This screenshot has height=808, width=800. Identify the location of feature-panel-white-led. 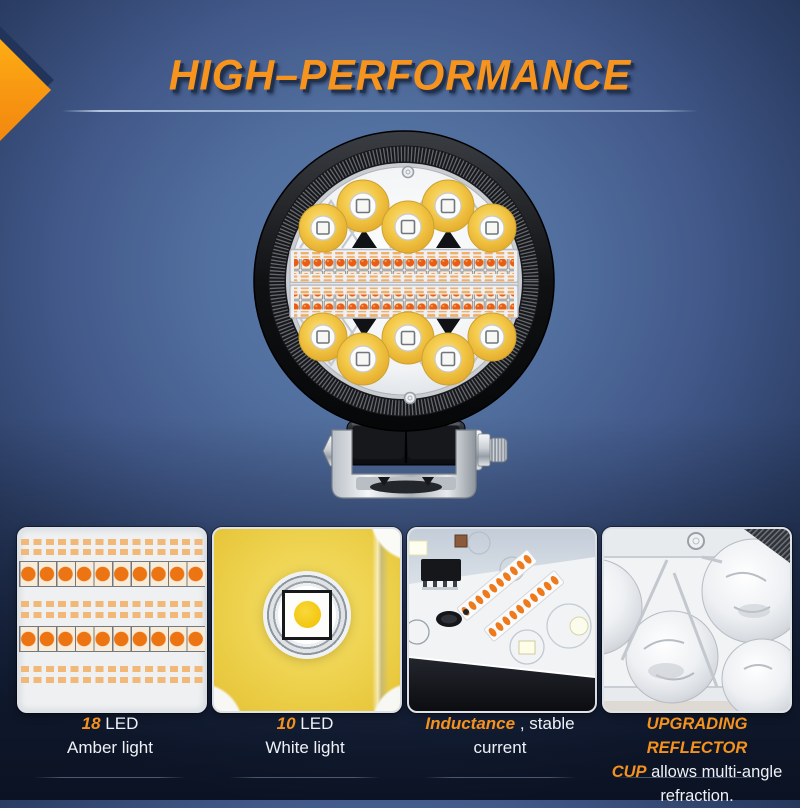
(307, 620).